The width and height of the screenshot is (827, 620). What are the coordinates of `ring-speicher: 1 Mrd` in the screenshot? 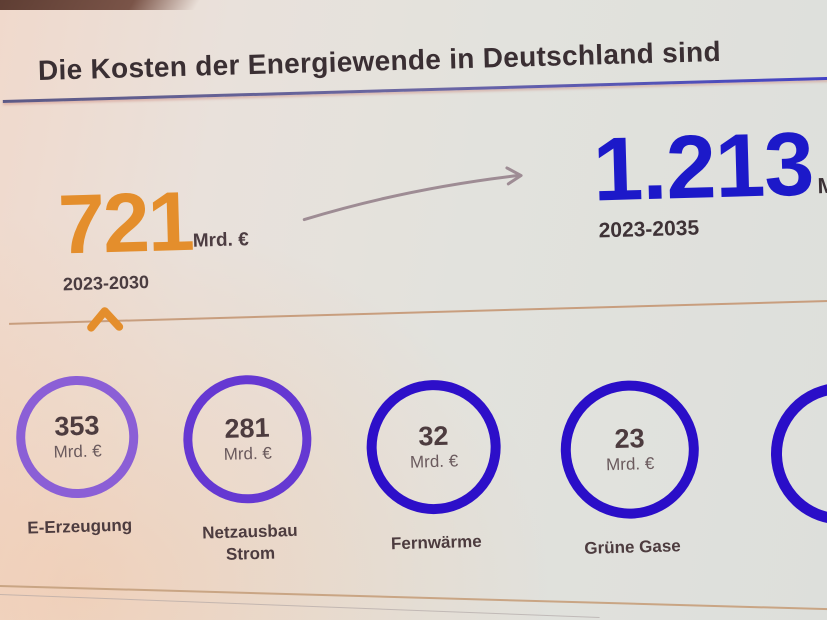 It's located at (798, 453).